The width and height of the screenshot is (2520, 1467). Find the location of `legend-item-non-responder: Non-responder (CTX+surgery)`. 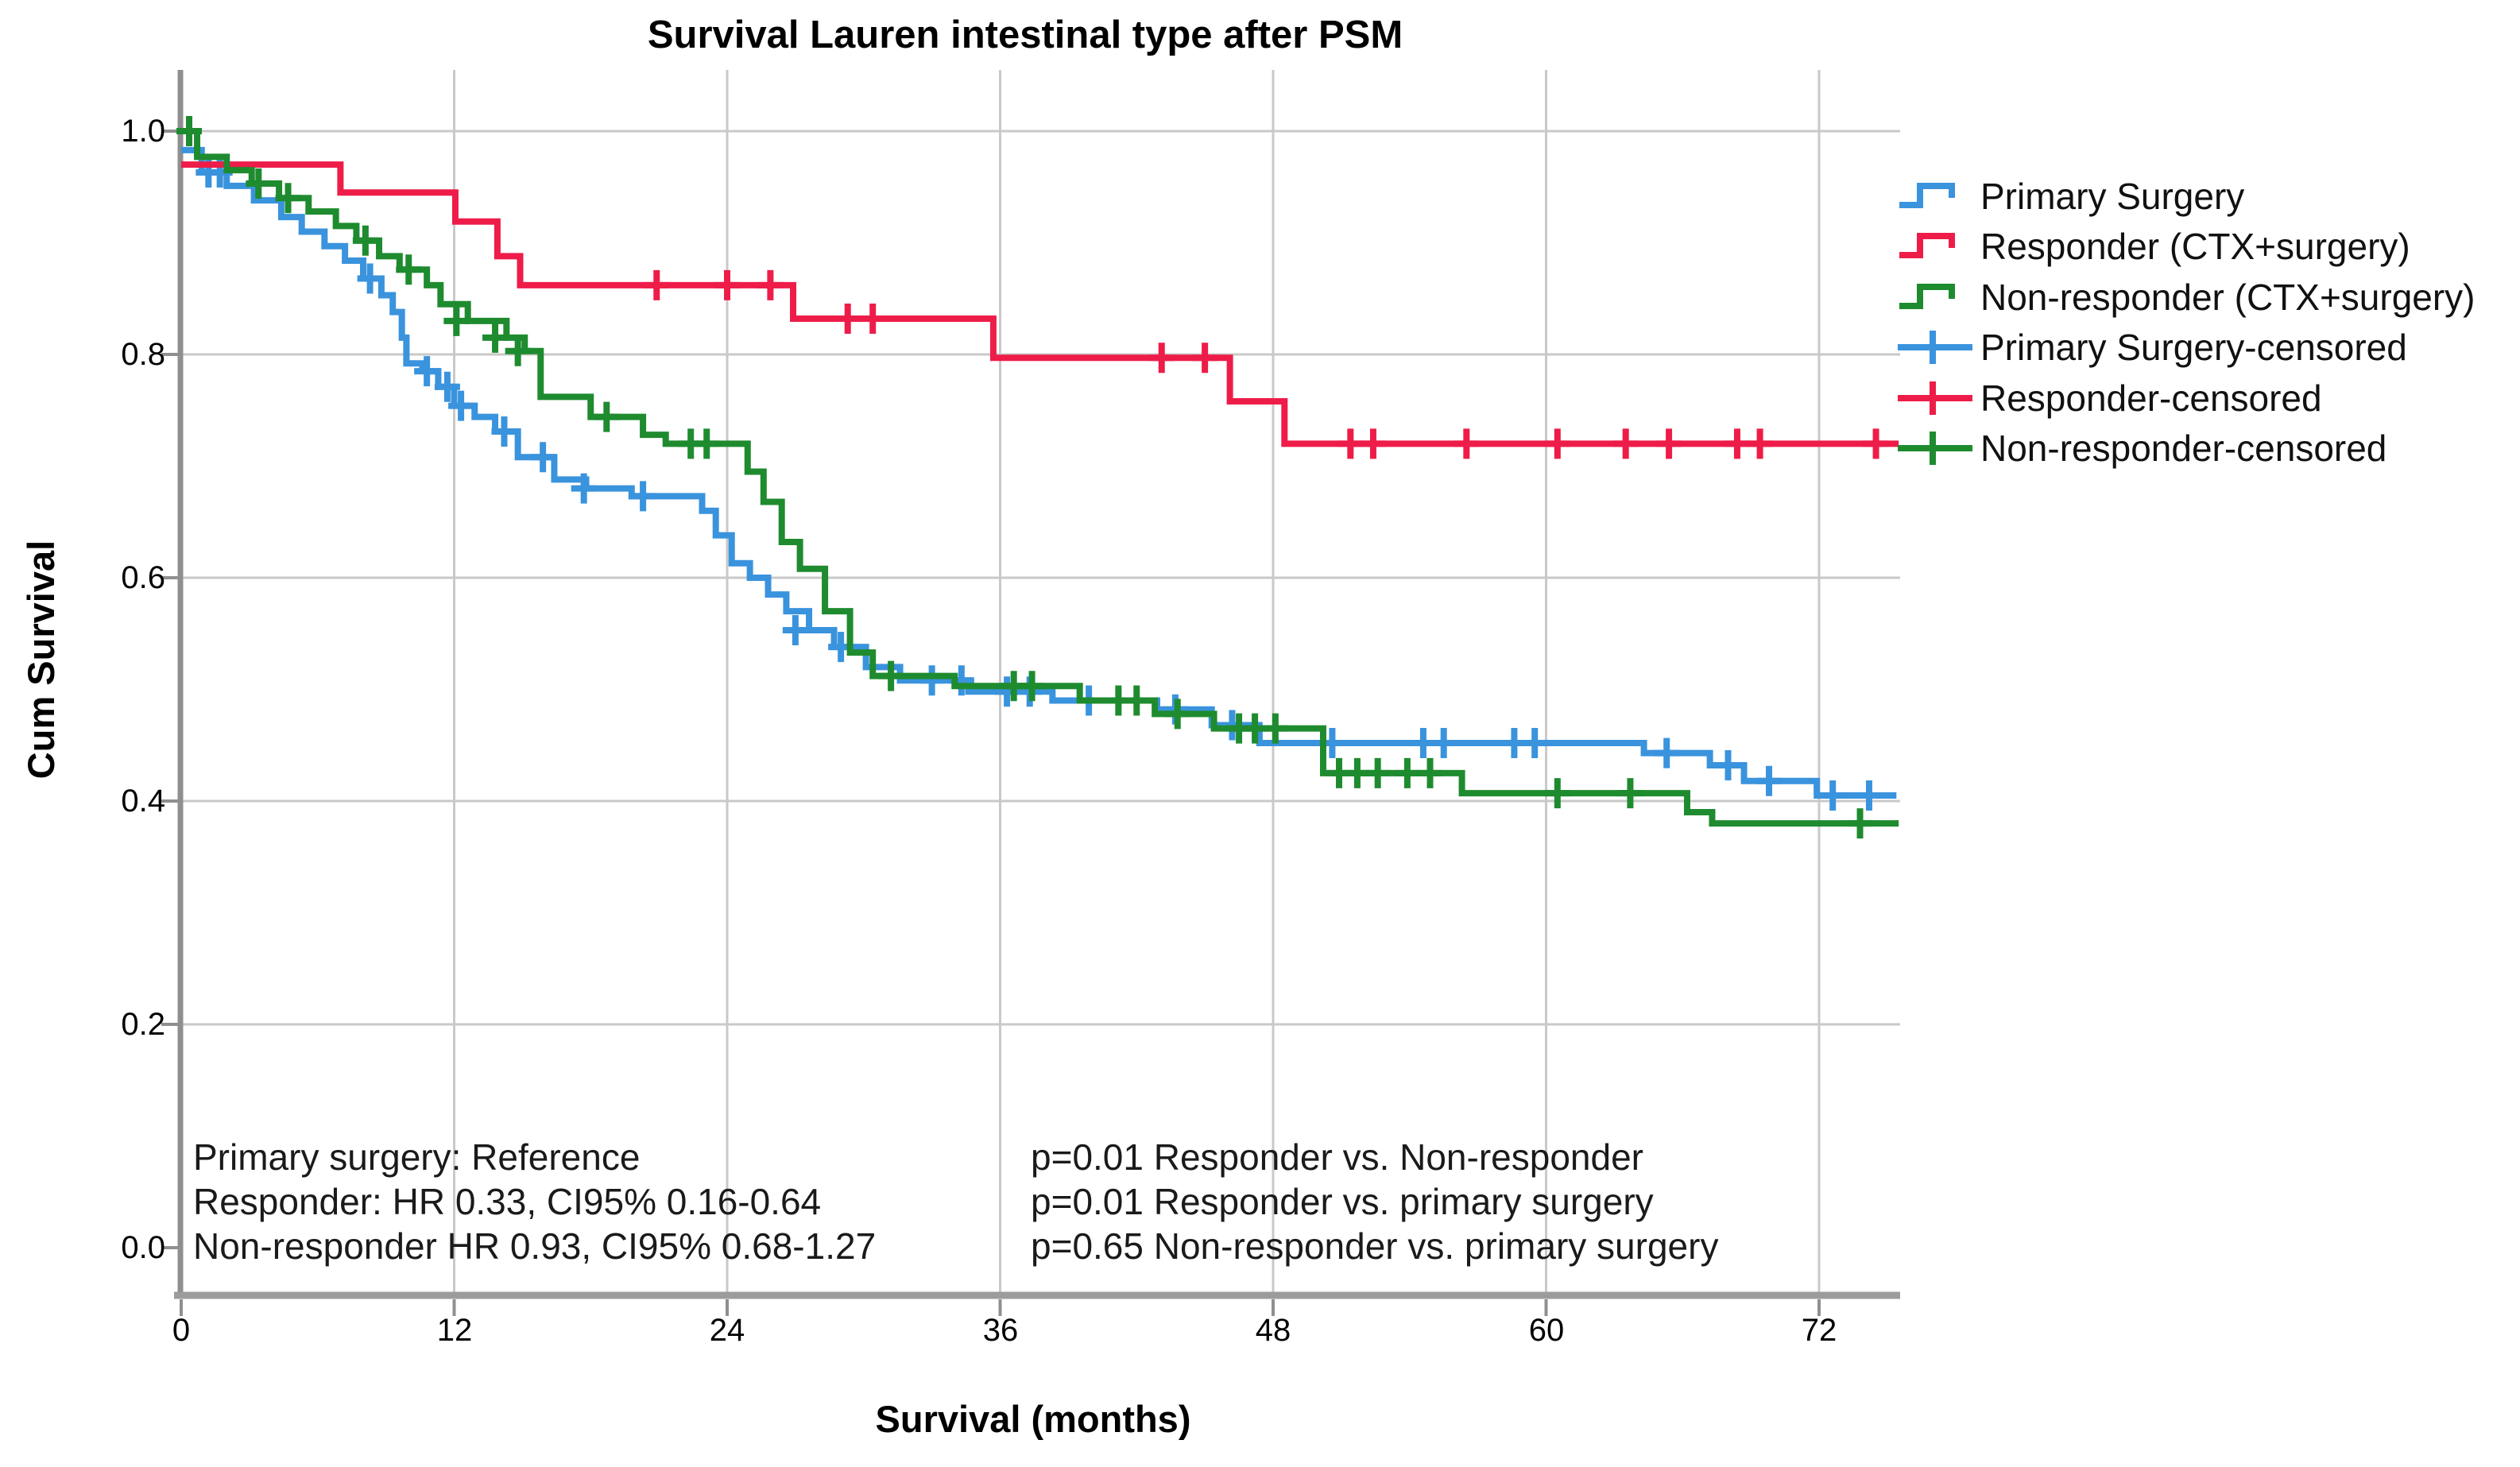

legend-item-non-responder: Non-responder (CTX+surgery) is located at coordinates (2185, 297).